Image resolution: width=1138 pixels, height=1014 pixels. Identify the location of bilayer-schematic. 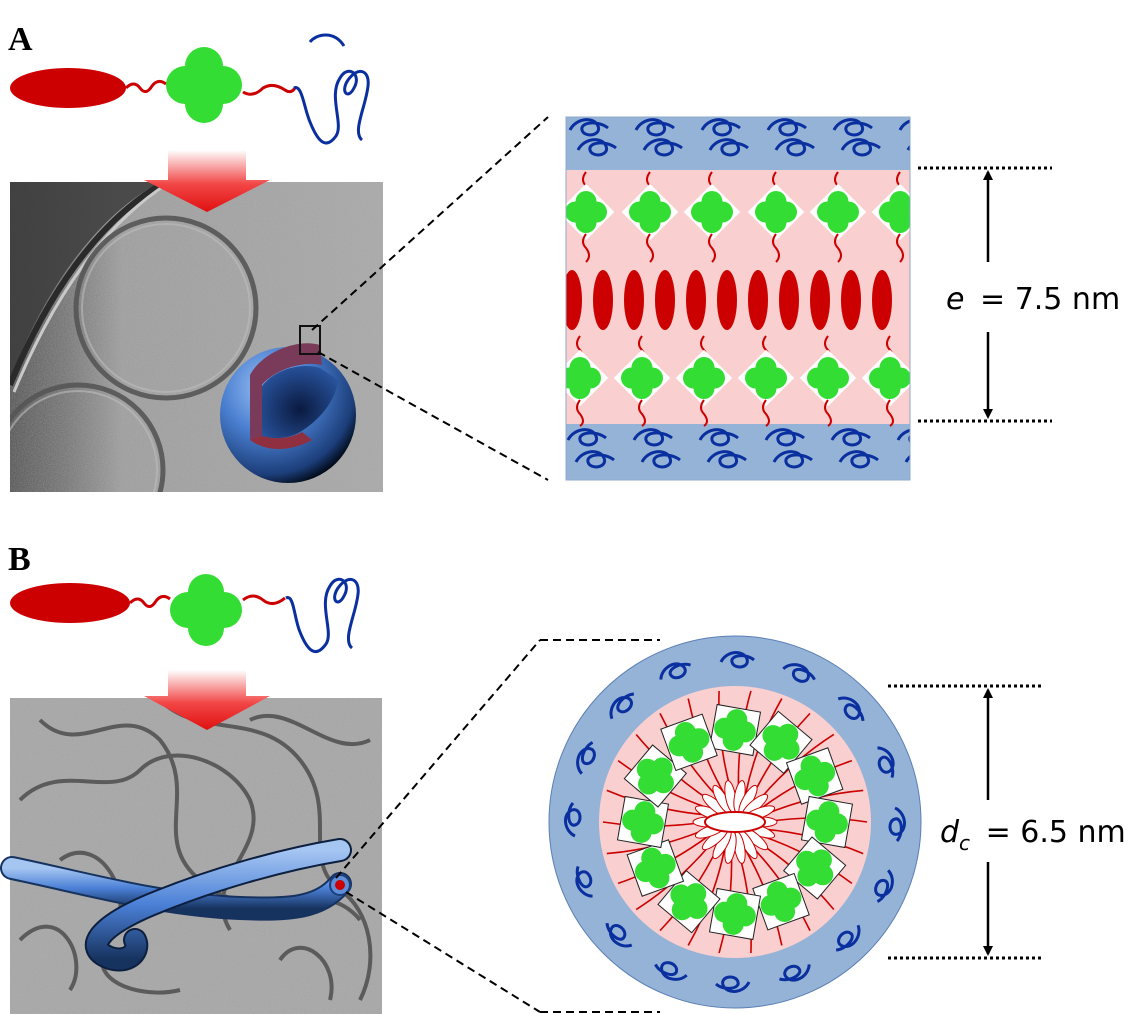
(738, 298).